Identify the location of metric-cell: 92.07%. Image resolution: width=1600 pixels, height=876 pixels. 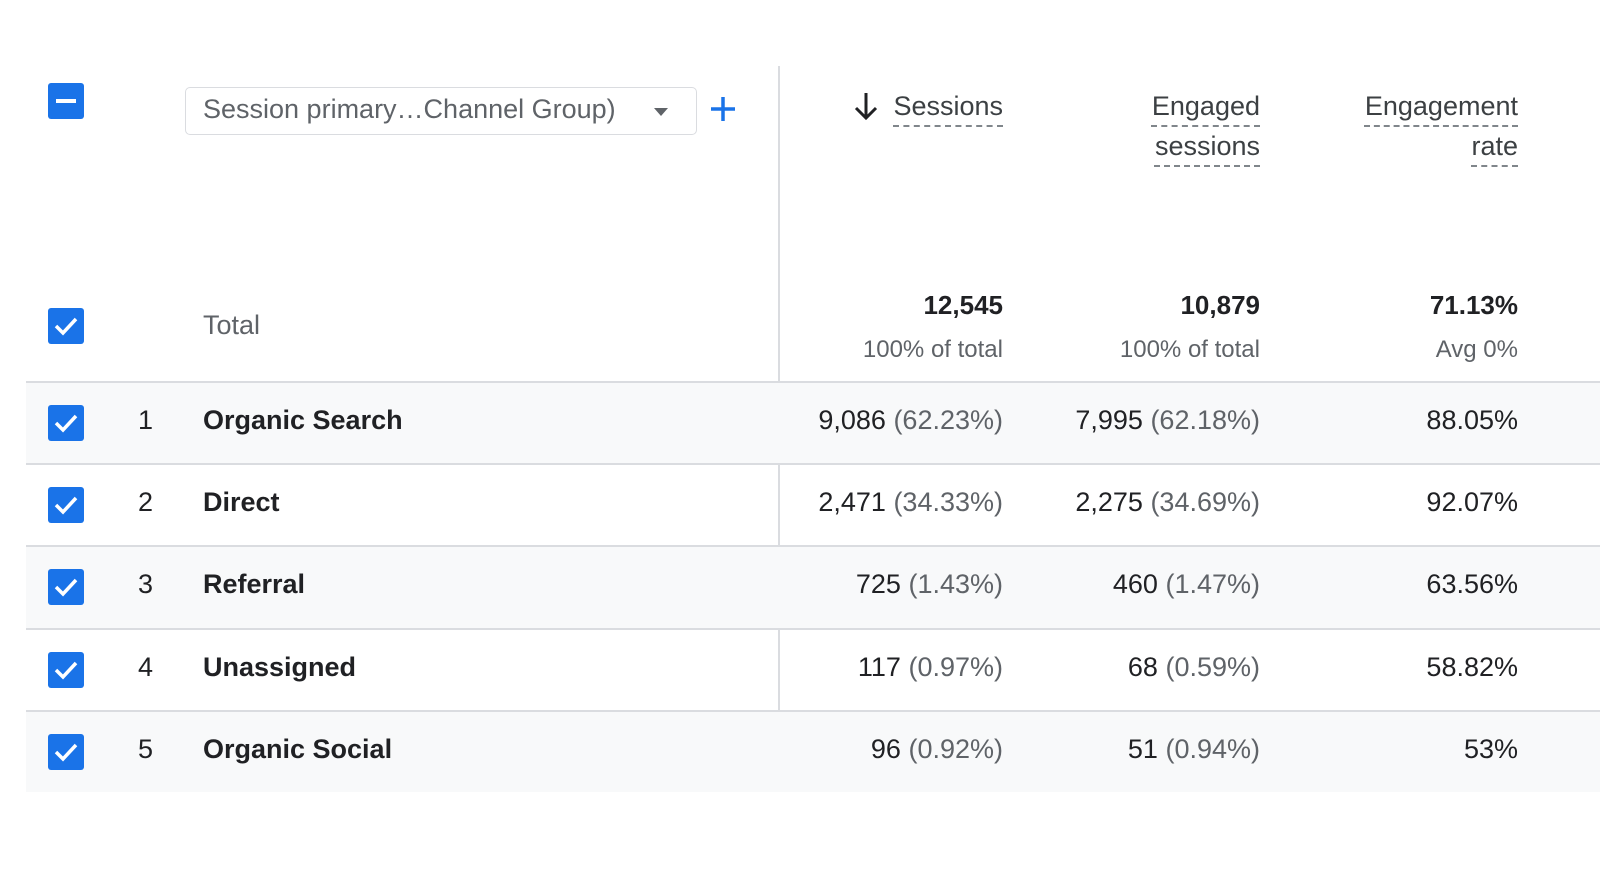
(1472, 502).